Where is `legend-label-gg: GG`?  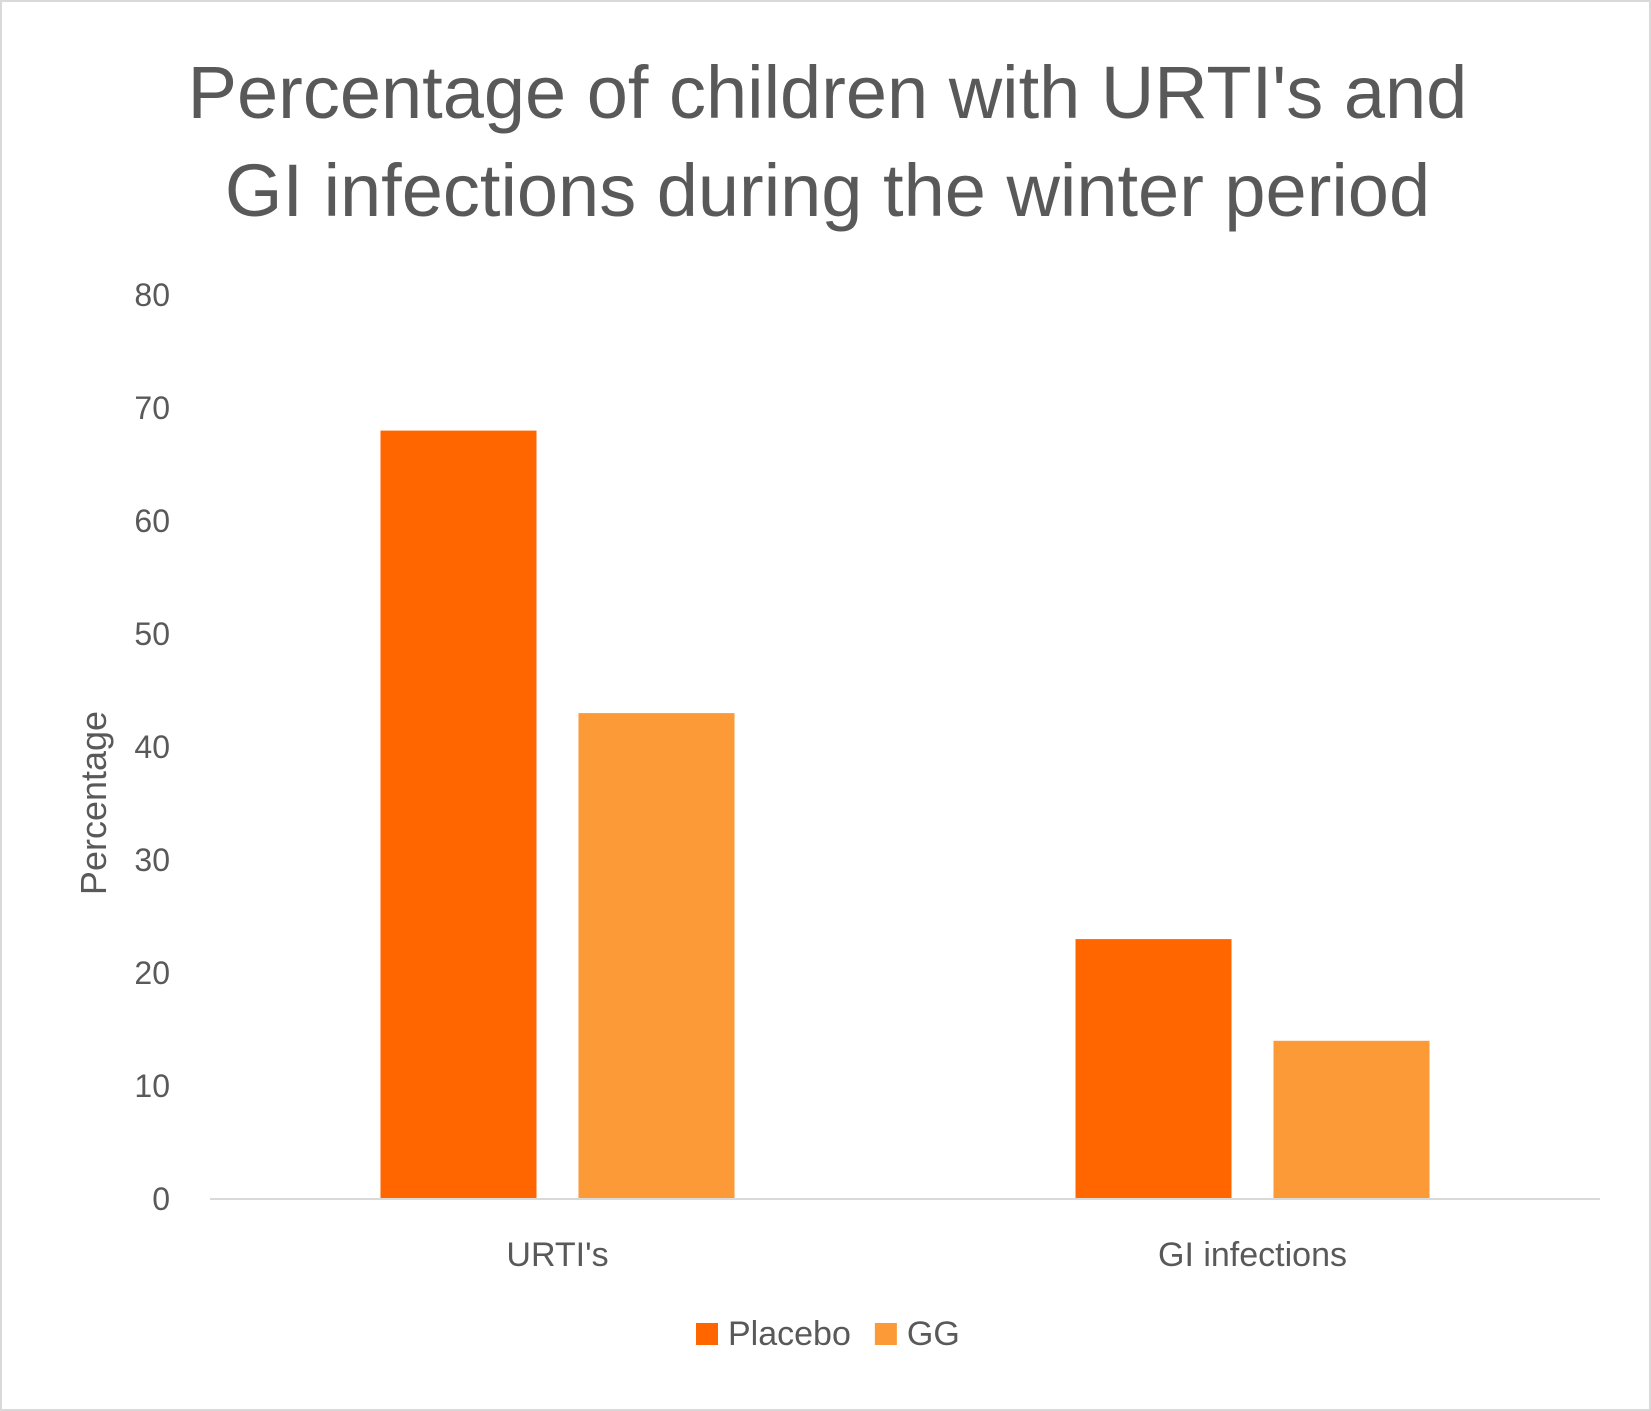 legend-label-gg: GG is located at coordinates (933, 1334).